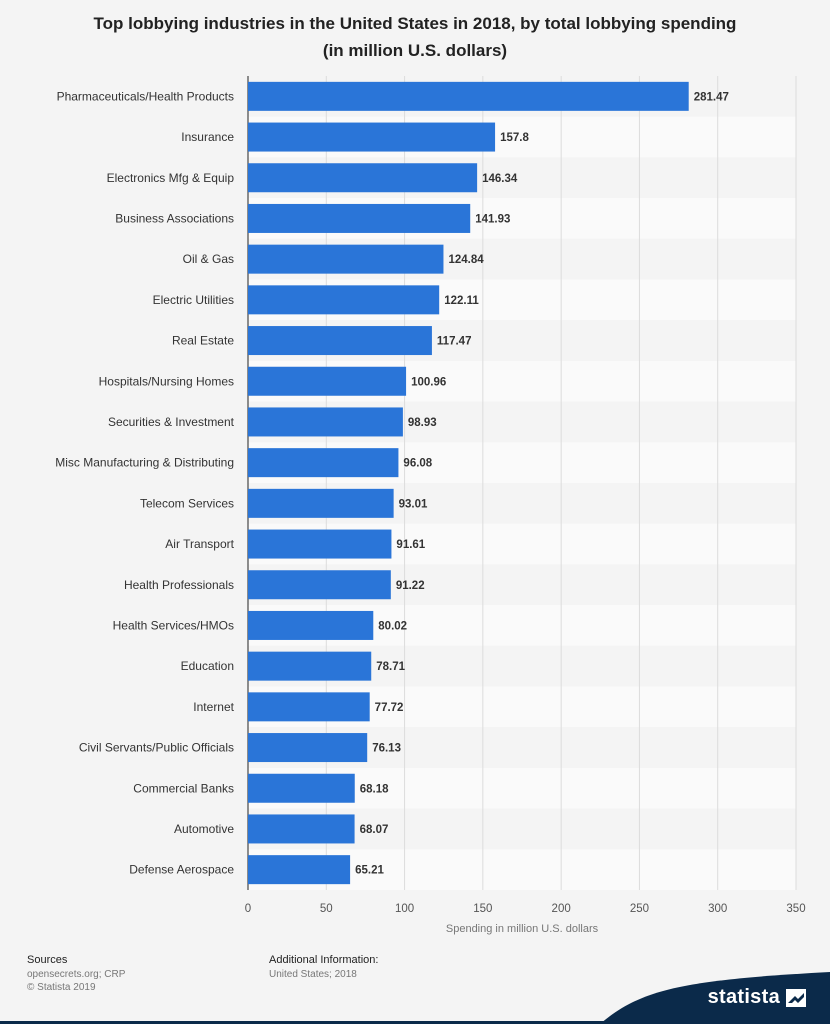 Image resolution: width=830 pixels, height=1024 pixels. Describe the element at coordinates (374, 830) in the screenshot. I see `data-label: 68.07` at that location.